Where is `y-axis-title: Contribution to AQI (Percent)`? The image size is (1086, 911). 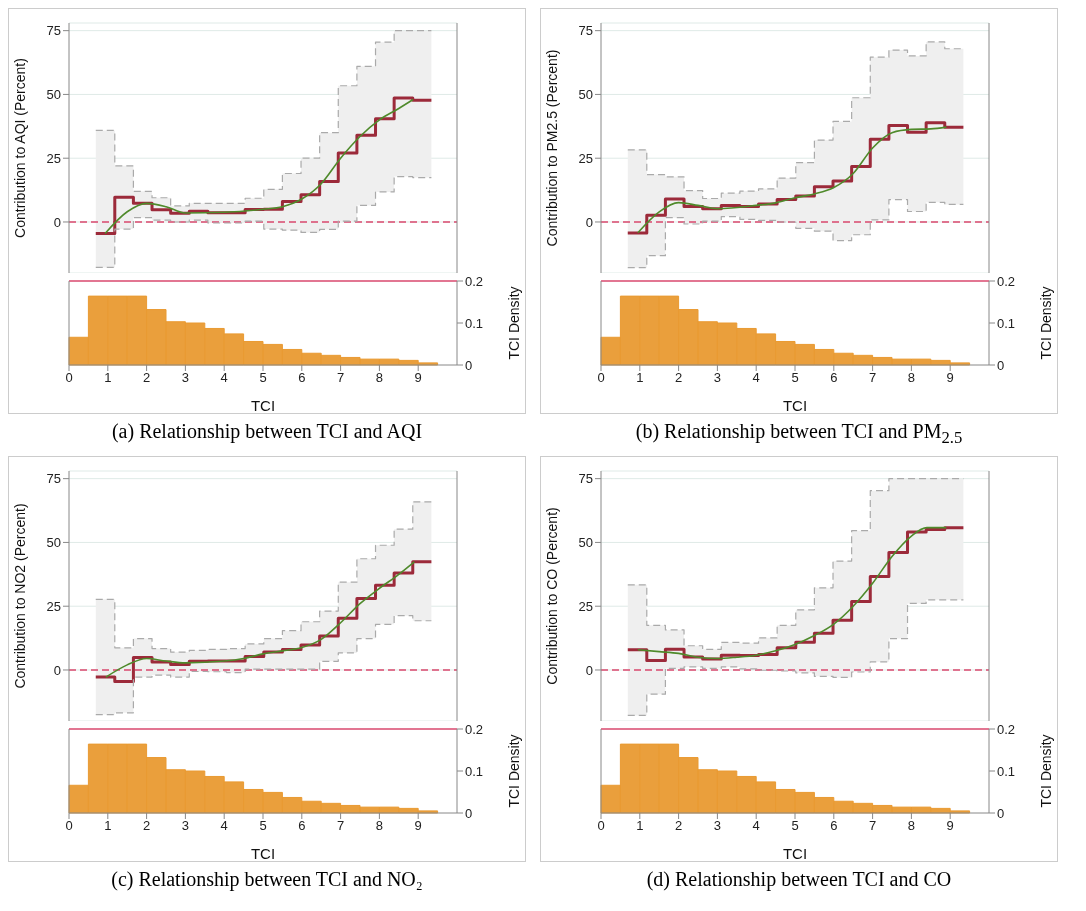 y-axis-title: Contribution to AQI (Percent) is located at coordinates (20, 148).